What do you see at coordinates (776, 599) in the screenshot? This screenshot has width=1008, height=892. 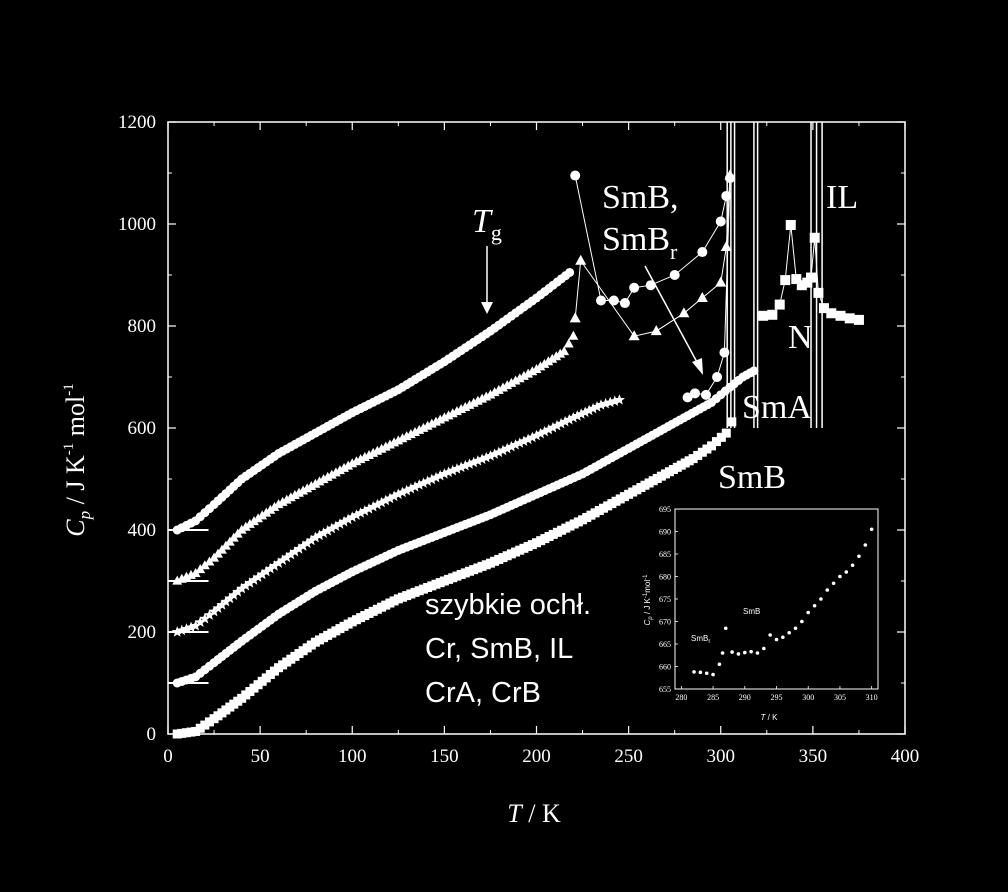 I see `inset-frame` at bounding box center [776, 599].